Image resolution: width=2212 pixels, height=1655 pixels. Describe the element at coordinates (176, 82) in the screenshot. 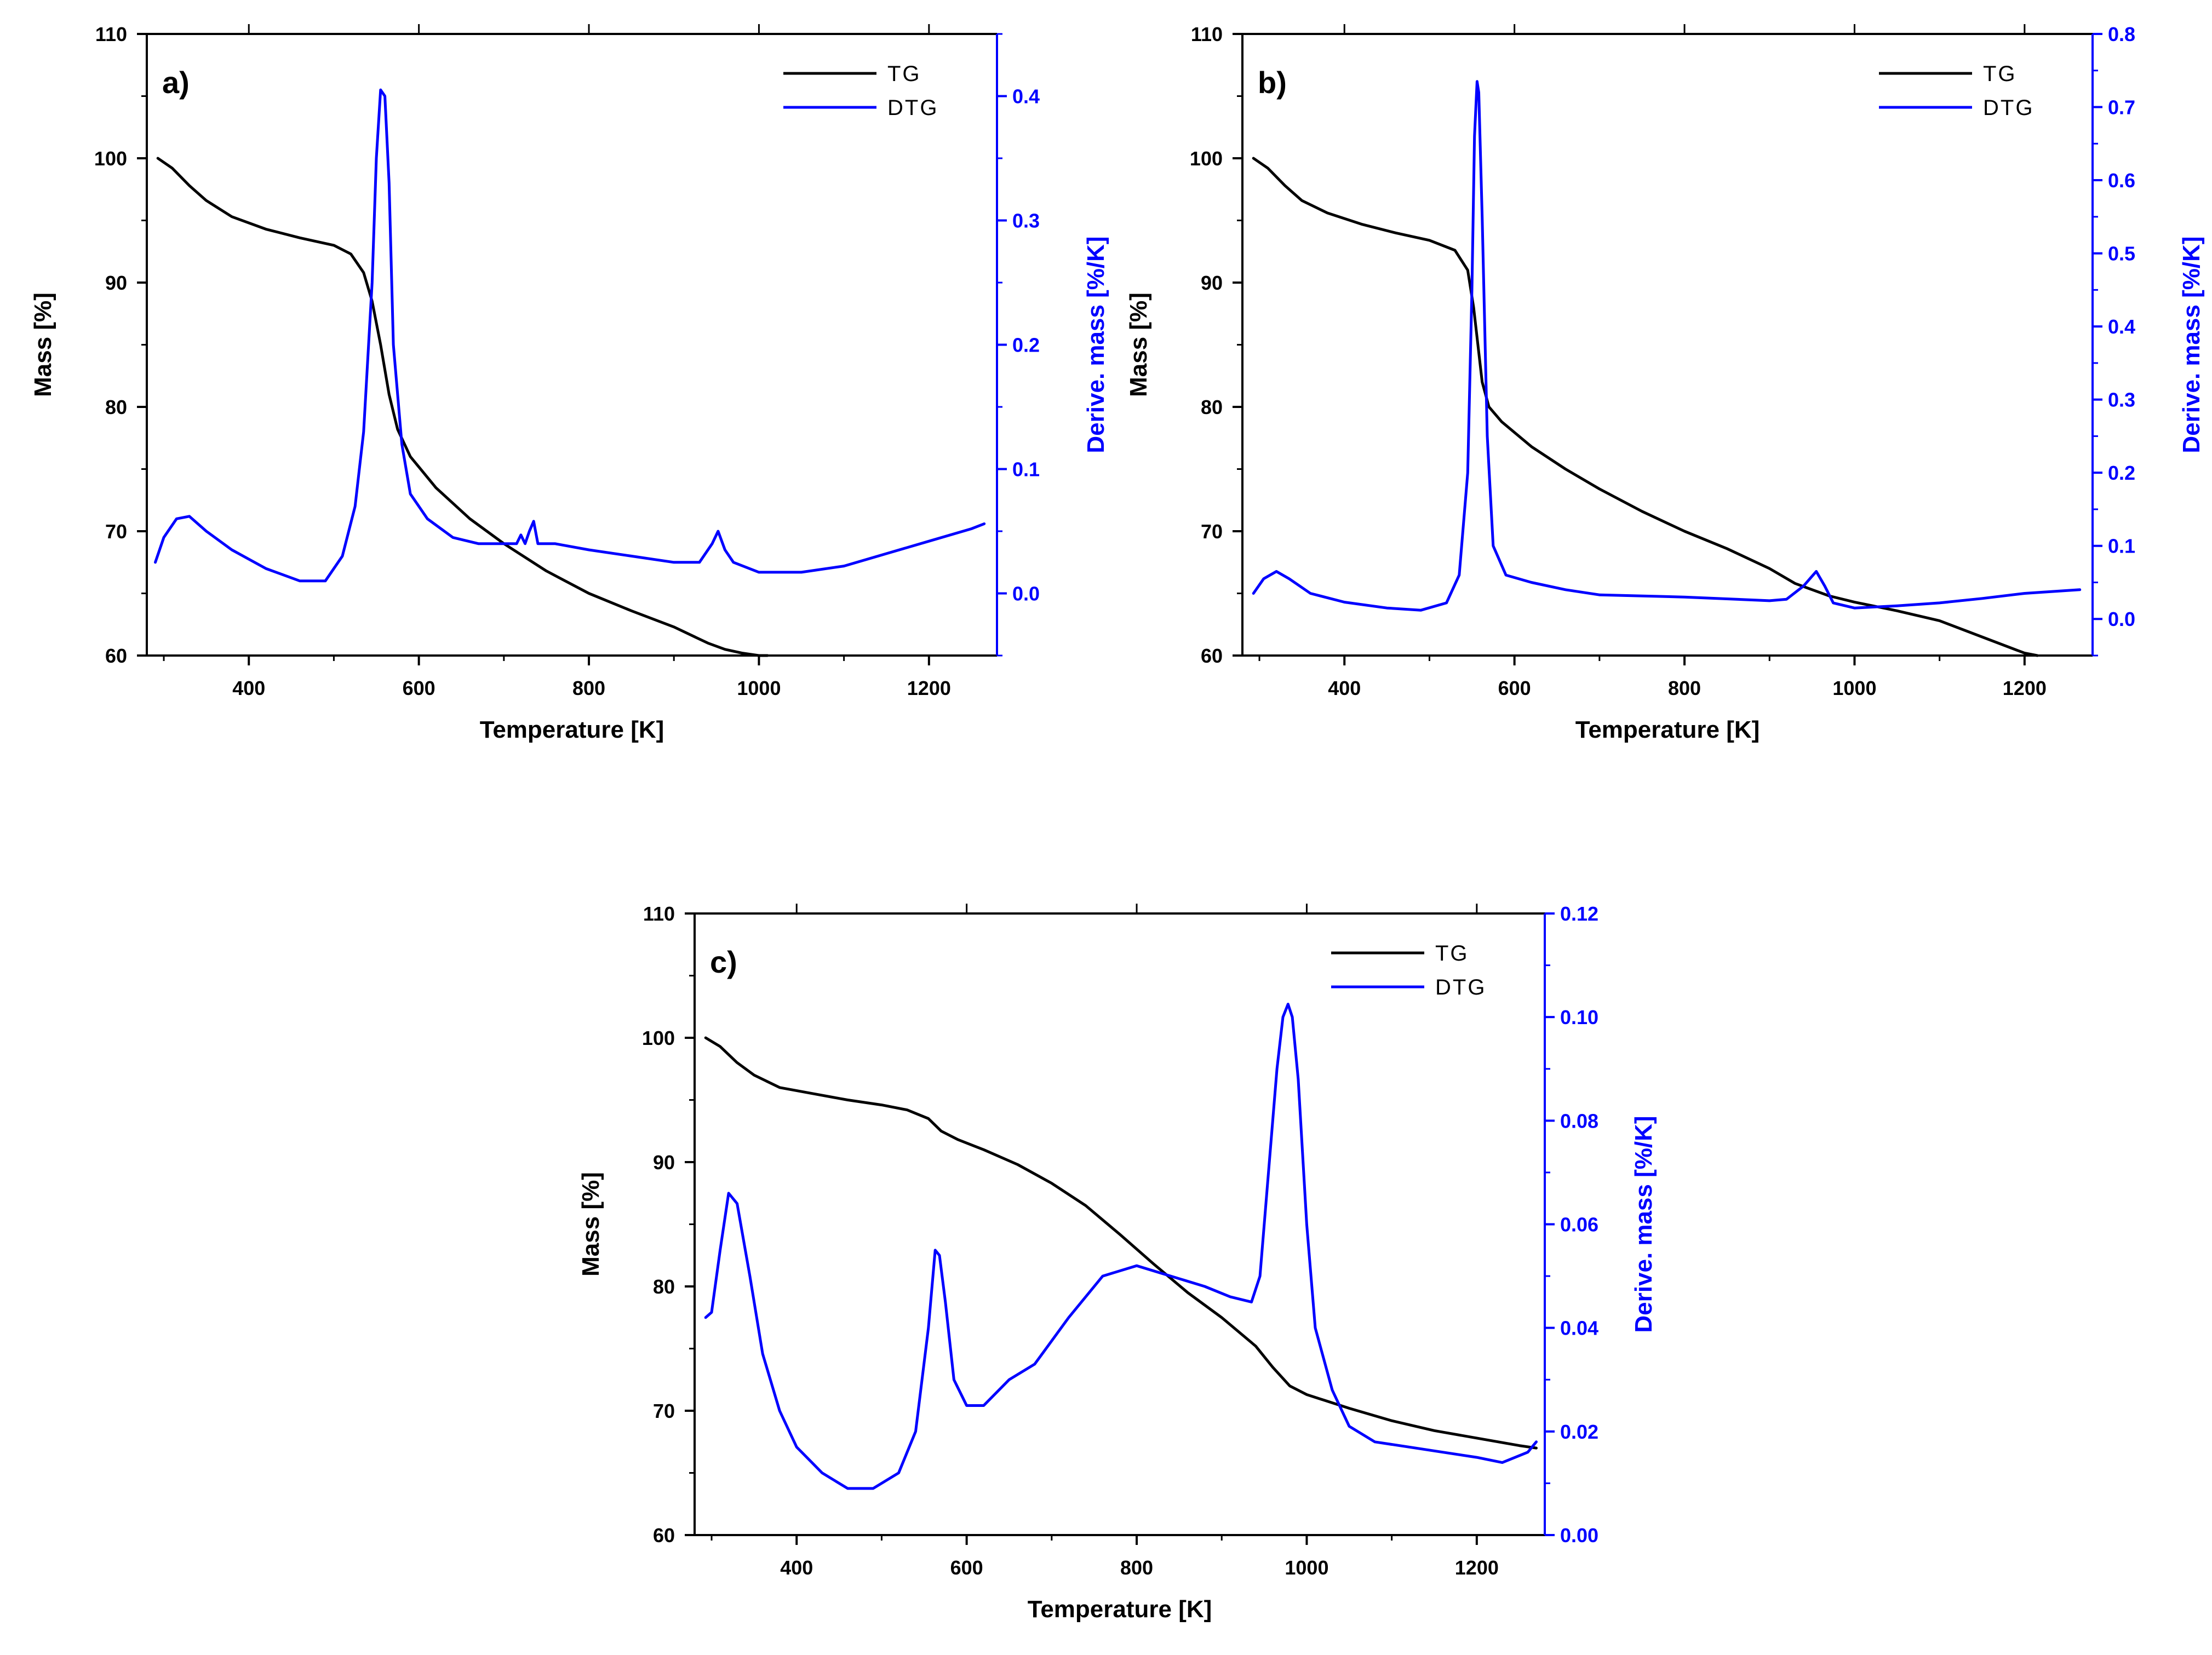

I see `panel-label: a)` at that location.